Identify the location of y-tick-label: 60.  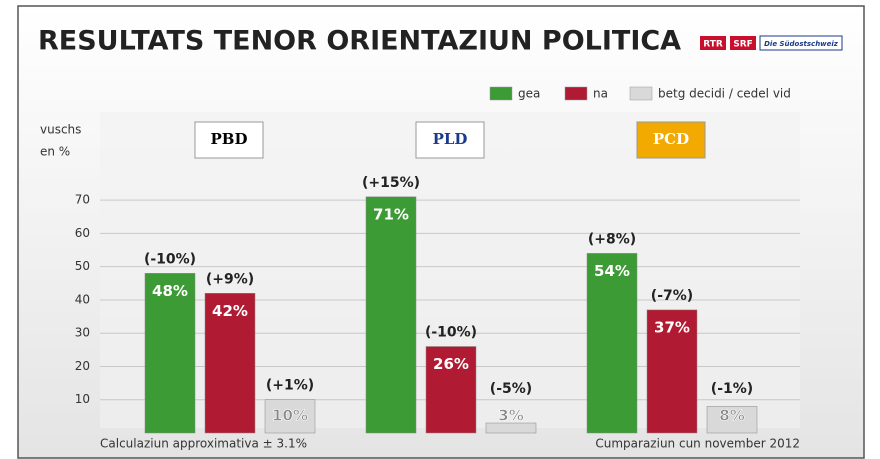
(82, 233).